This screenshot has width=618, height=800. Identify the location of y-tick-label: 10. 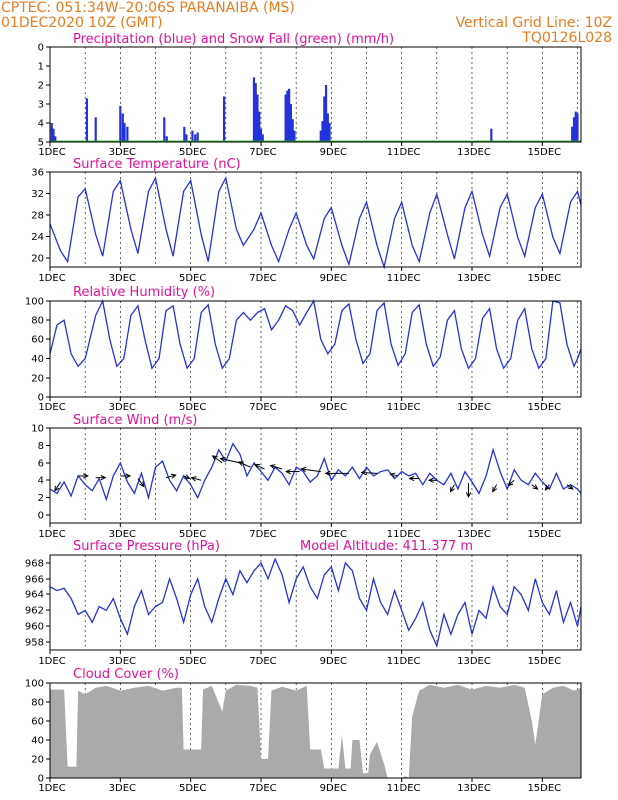
(37, 429).